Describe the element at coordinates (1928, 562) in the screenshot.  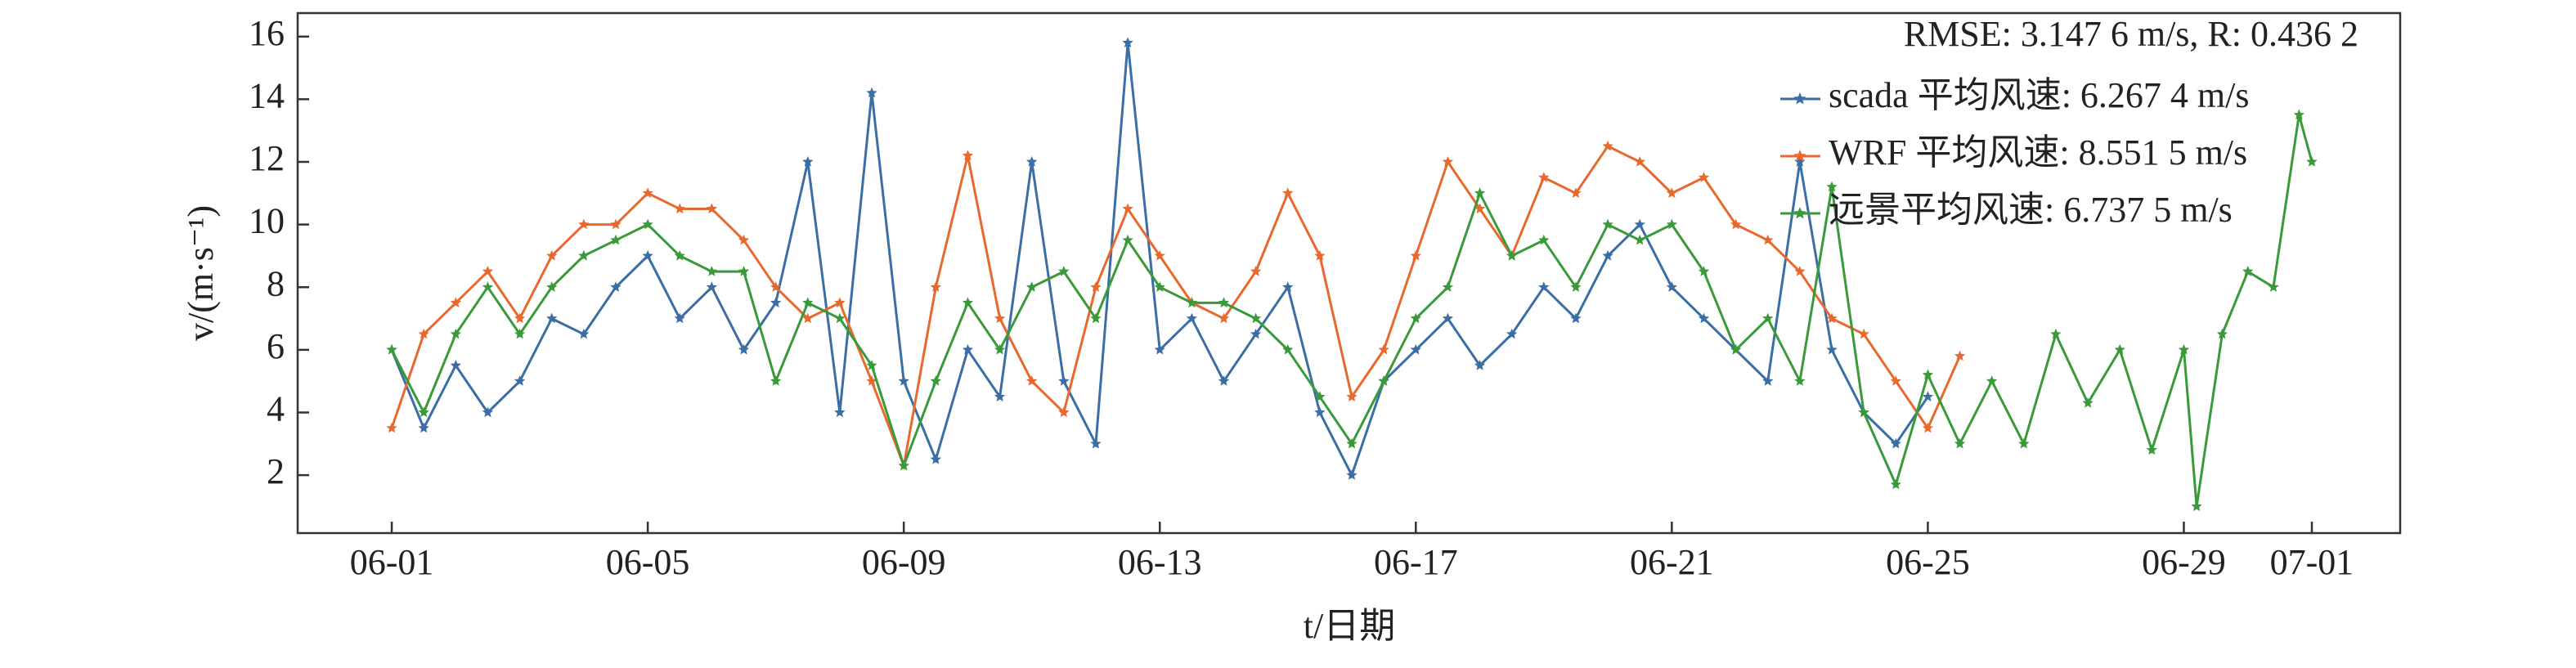
I see `x-tick-label: 06-25` at that location.